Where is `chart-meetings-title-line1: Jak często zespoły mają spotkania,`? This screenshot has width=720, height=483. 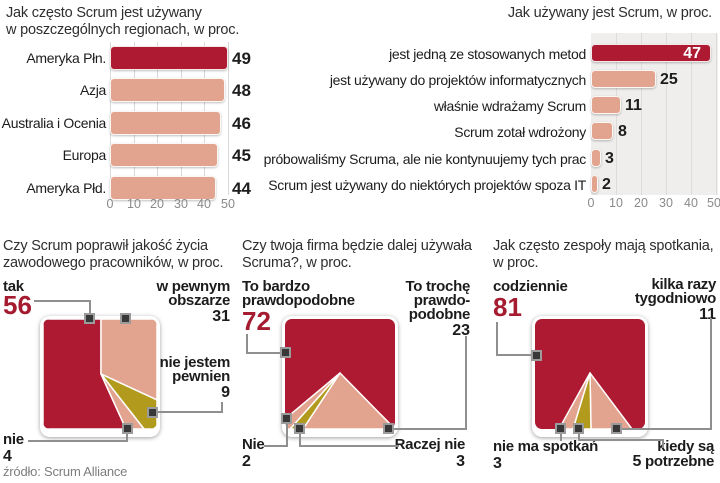 chart-meetings-title-line1: Jak często zespoły mają spotkania, is located at coordinates (603, 246).